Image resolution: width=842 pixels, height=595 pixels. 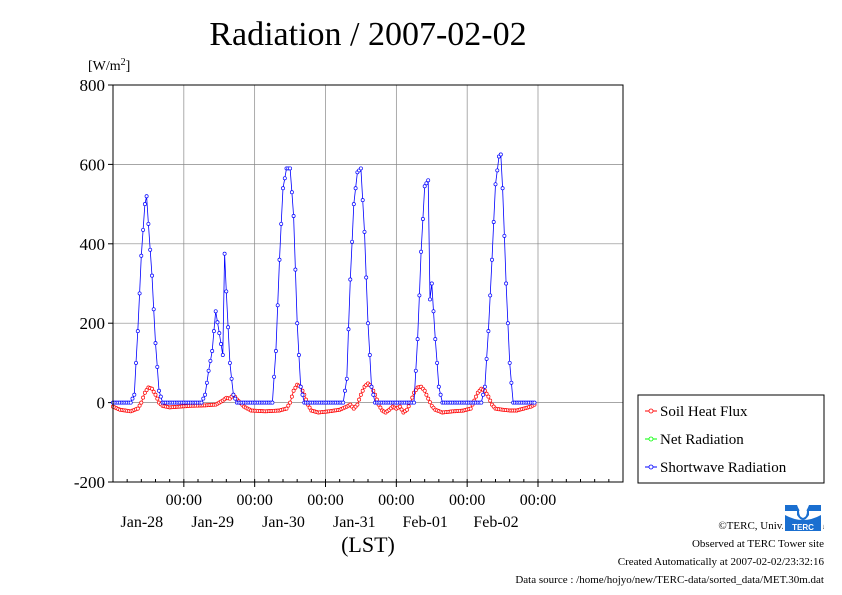 I want to click on y-tick-label: 600, so click(x=93, y=164).